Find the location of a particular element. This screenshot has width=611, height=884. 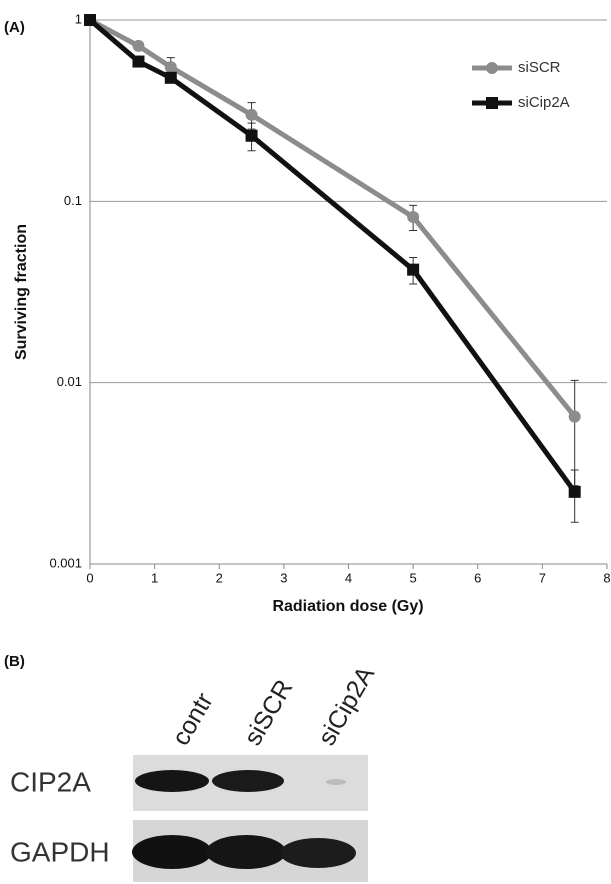

x-tick-label: 7 is located at coordinates (542, 577).